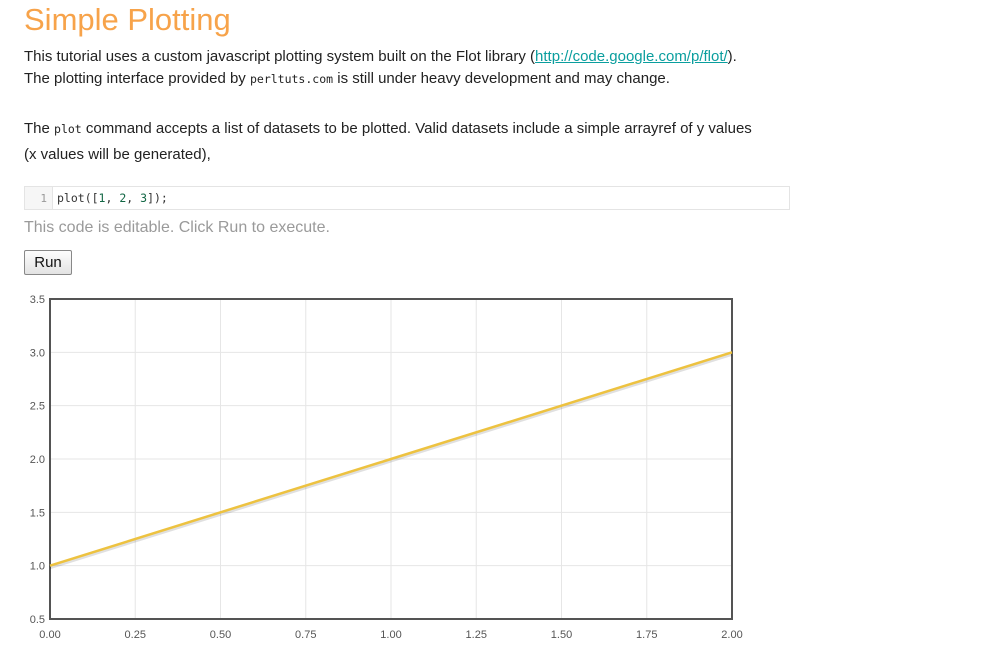  I want to click on plot-code: plot, so click(68, 129).